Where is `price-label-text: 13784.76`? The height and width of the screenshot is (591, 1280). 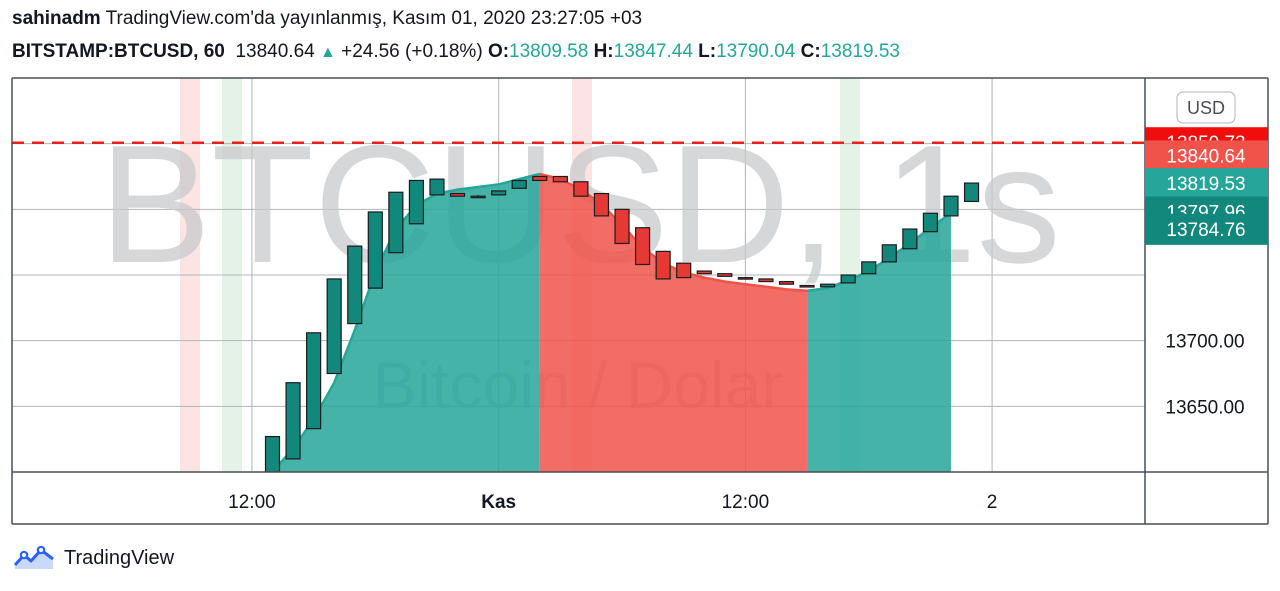
price-label-text: 13784.76 is located at coordinates (1205, 230).